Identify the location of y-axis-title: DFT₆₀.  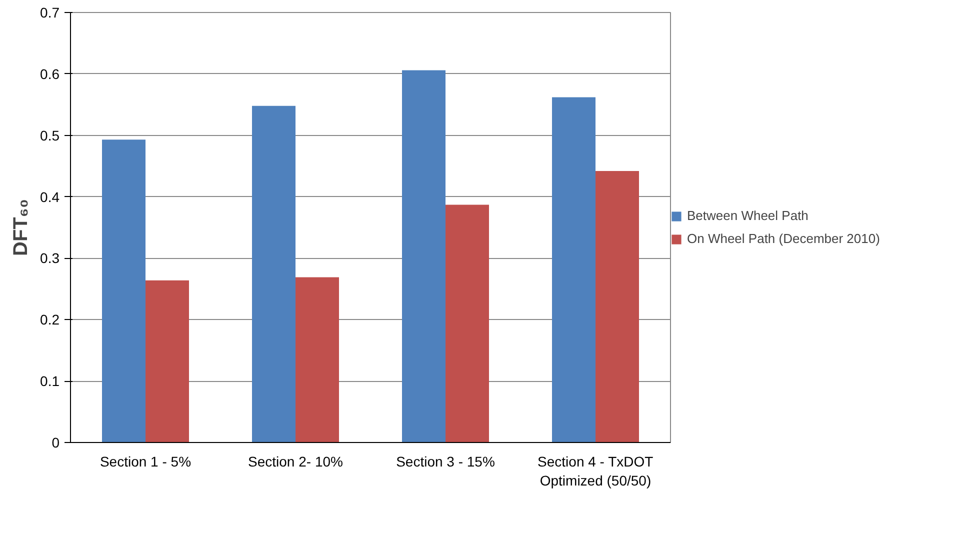
(21, 227).